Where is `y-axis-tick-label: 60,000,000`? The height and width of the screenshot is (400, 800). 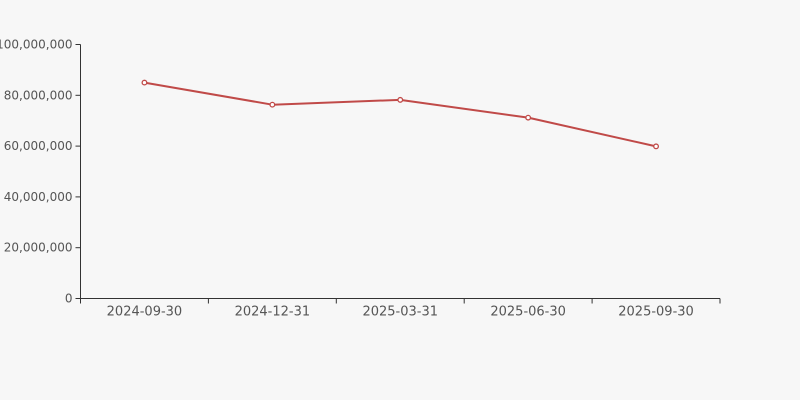
y-axis-tick-label: 60,000,000 is located at coordinates (38, 146).